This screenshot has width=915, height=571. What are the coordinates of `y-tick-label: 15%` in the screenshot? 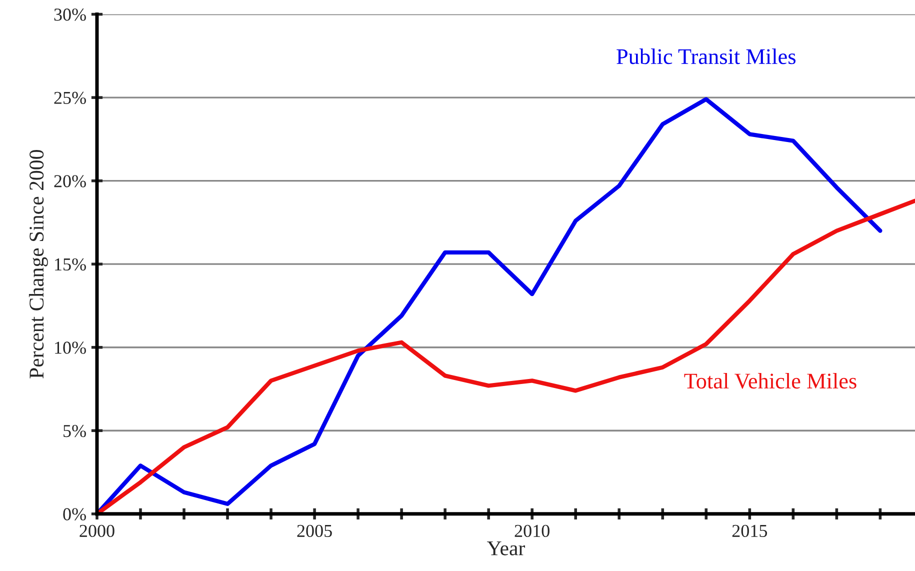 It's located at (70, 264).